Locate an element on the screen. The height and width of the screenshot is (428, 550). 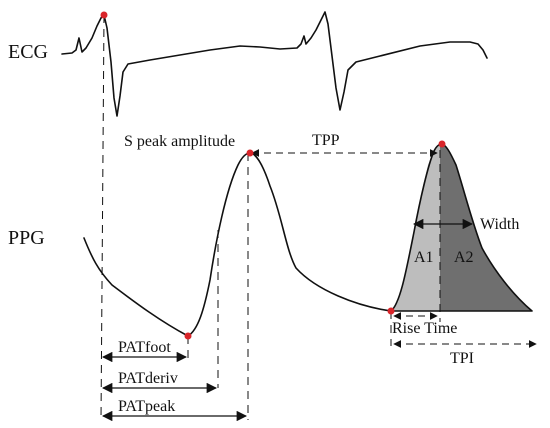
ecg-r-peak-marker is located at coordinates (104, 15).